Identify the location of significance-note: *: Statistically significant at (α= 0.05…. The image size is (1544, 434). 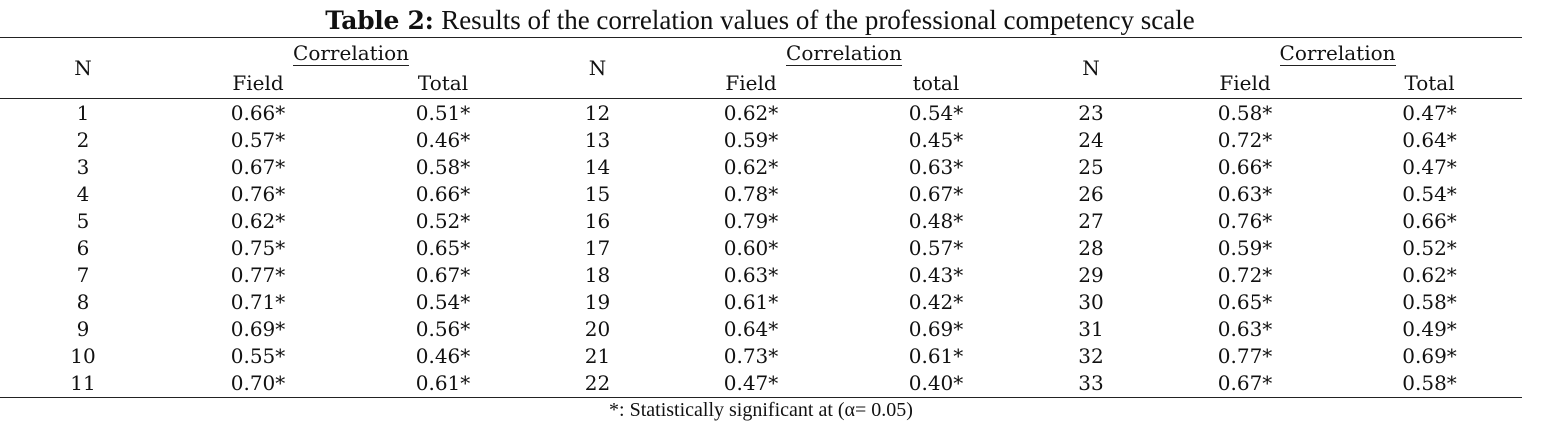
(761, 410).